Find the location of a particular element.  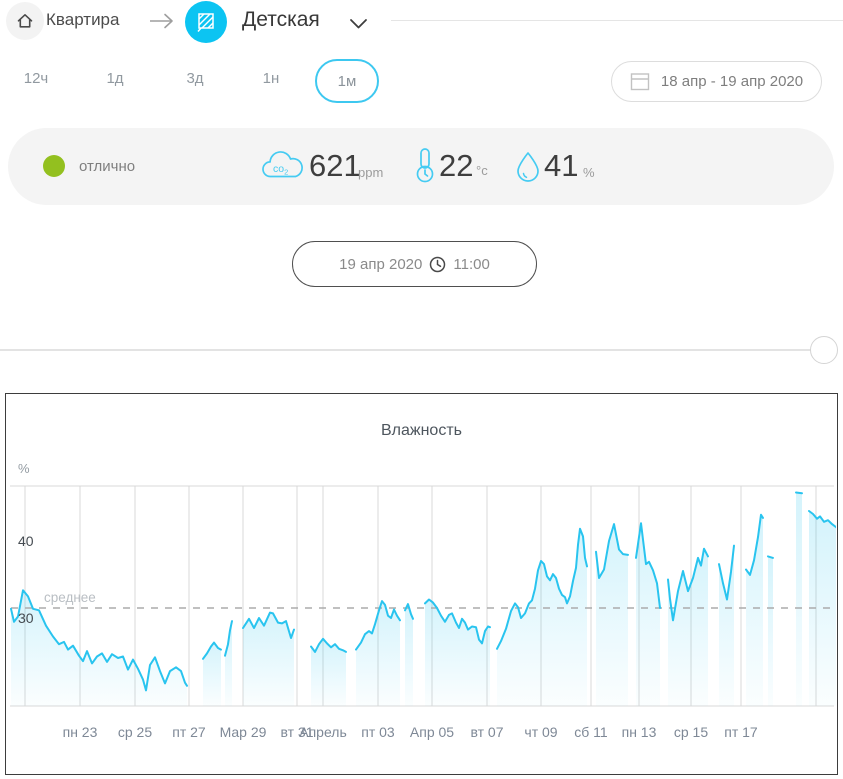

svg-text: Апрель is located at coordinates (323, 732).